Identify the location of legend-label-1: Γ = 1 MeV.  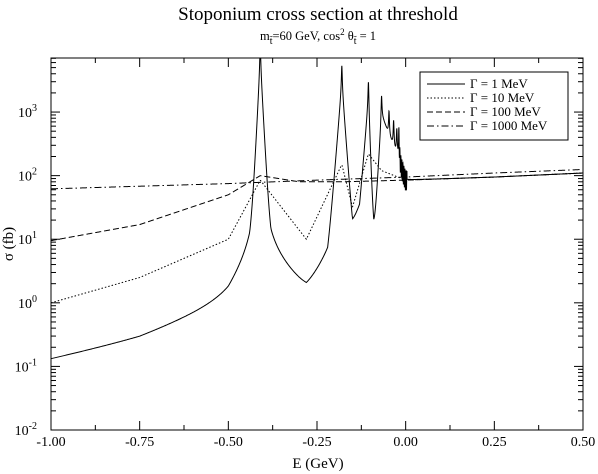
(499, 83).